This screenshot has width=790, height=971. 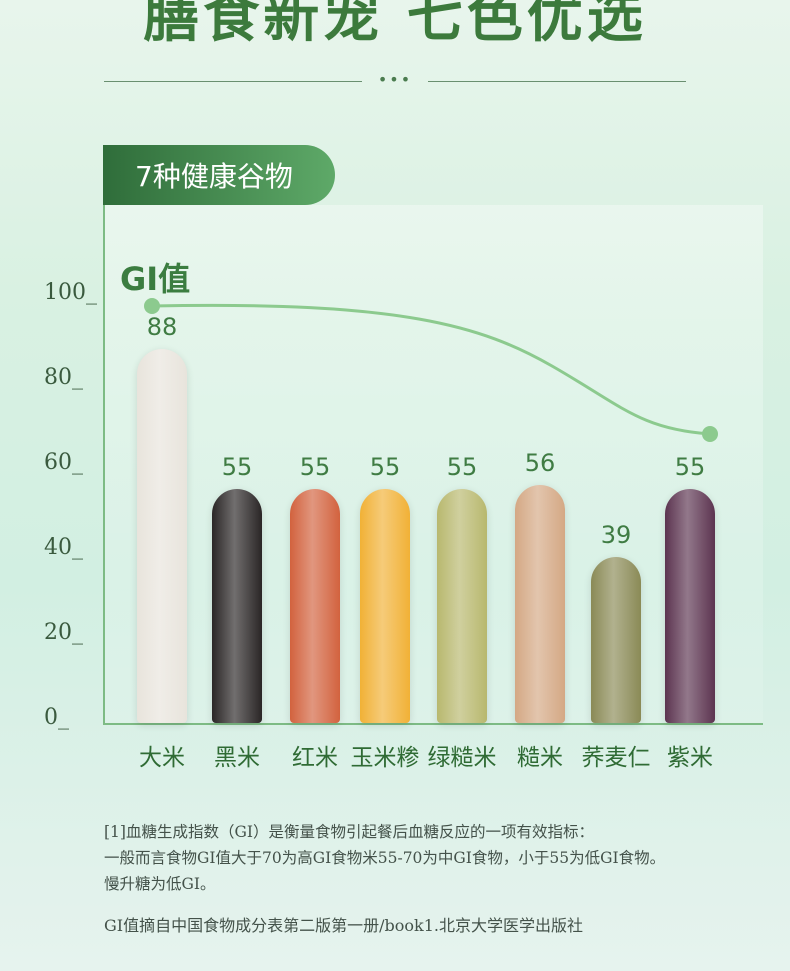 What do you see at coordinates (63, 462) in the screenshot?
I see `y-tick-label: 60_` at bounding box center [63, 462].